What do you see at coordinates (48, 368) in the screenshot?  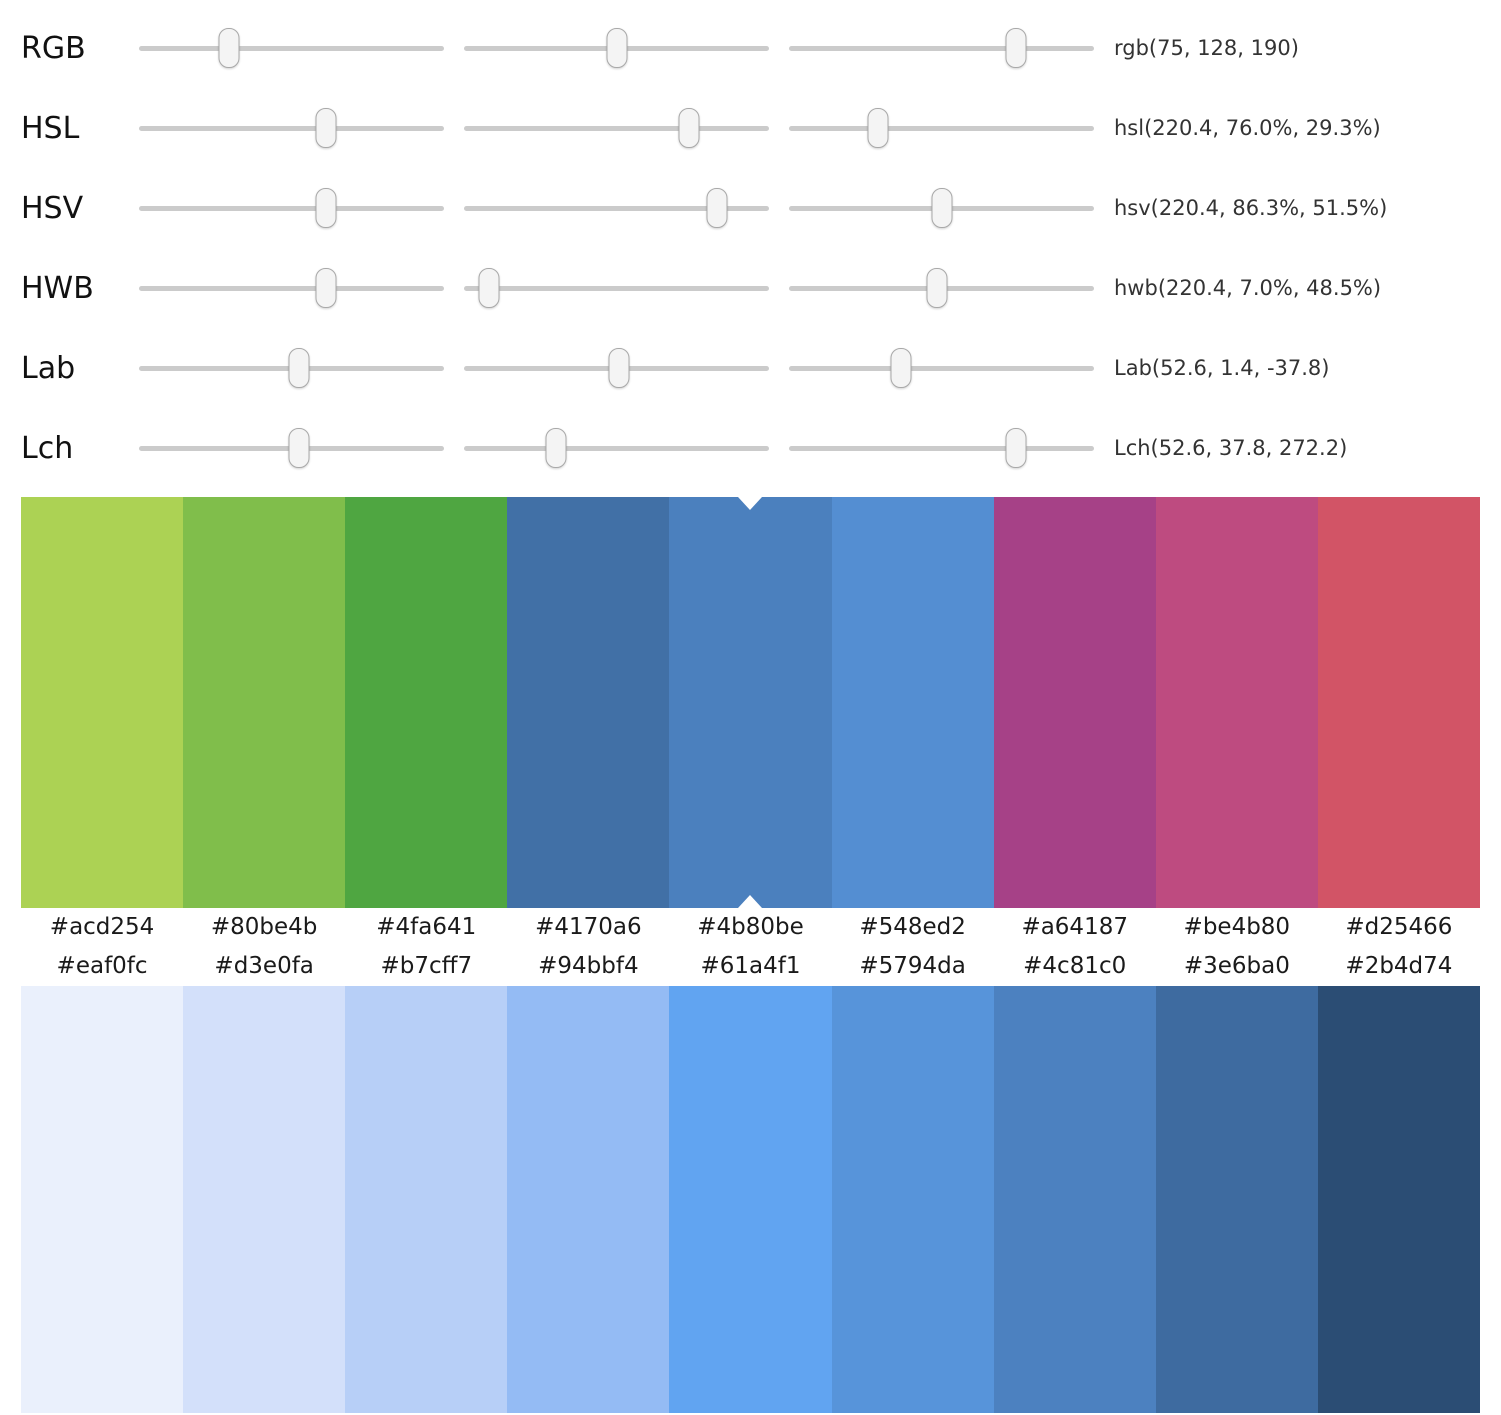 I see `slider-row-lab-label: Lab` at bounding box center [48, 368].